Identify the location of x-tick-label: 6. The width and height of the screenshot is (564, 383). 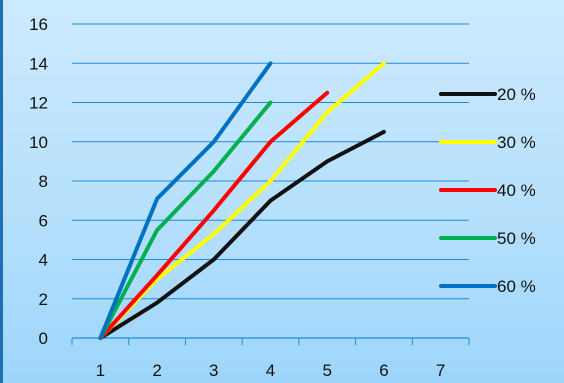
(383, 370).